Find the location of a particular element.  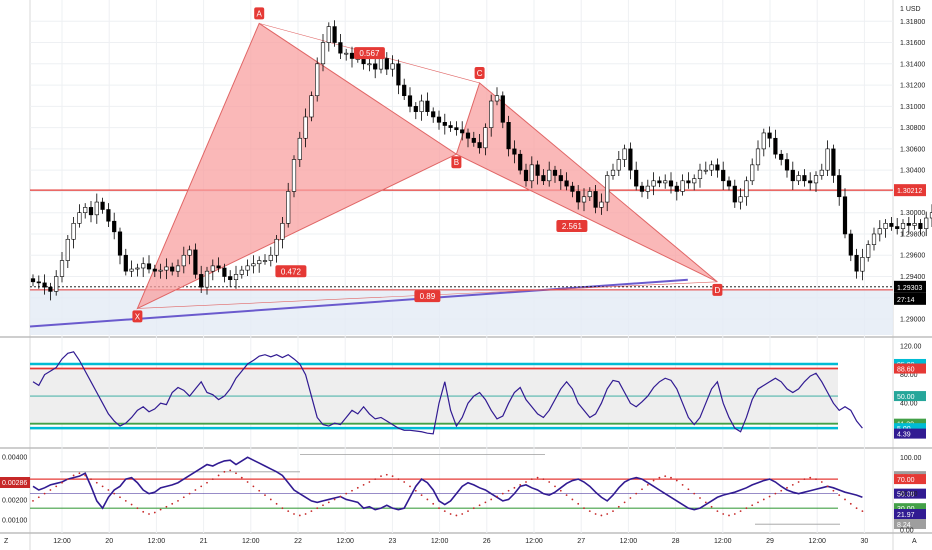

pattern-point-c-badge is located at coordinates (479, 72).